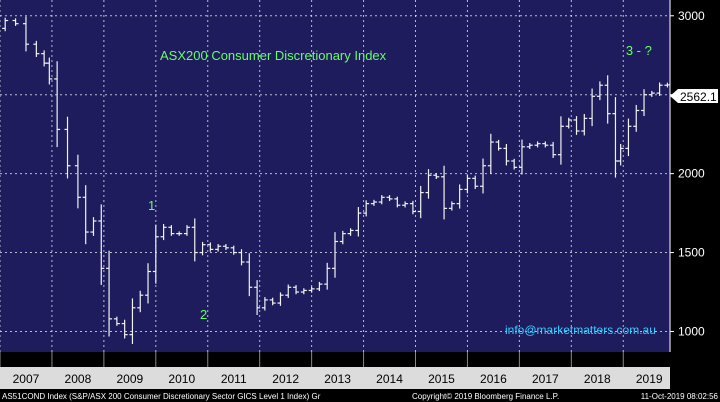 The width and height of the screenshot is (720, 402). I want to click on x-axis-band, so click(335, 378).